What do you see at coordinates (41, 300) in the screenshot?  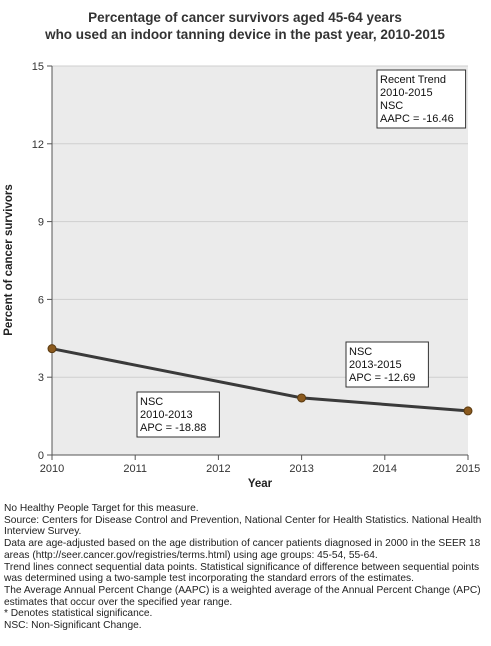 I see `y-tick-label: 6` at bounding box center [41, 300].